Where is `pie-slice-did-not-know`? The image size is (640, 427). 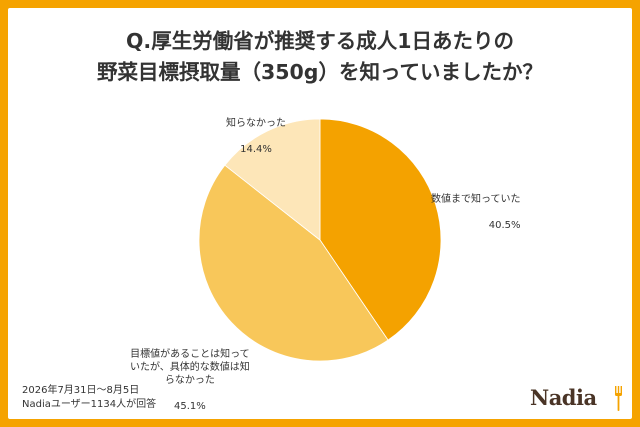 pie-slice-did-not-know is located at coordinates (272, 179).